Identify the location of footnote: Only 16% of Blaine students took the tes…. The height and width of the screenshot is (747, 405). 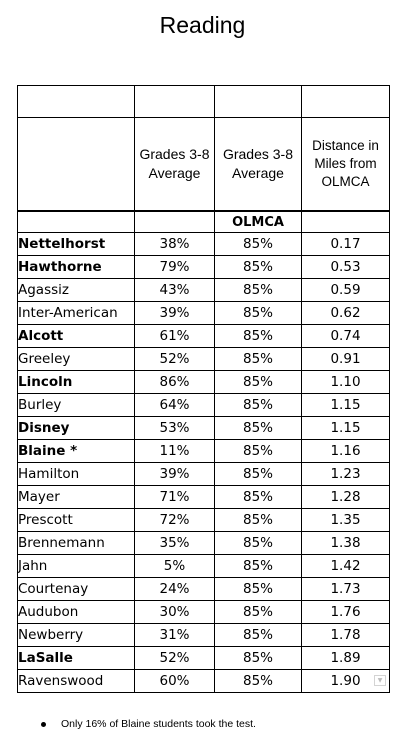
(148, 724).